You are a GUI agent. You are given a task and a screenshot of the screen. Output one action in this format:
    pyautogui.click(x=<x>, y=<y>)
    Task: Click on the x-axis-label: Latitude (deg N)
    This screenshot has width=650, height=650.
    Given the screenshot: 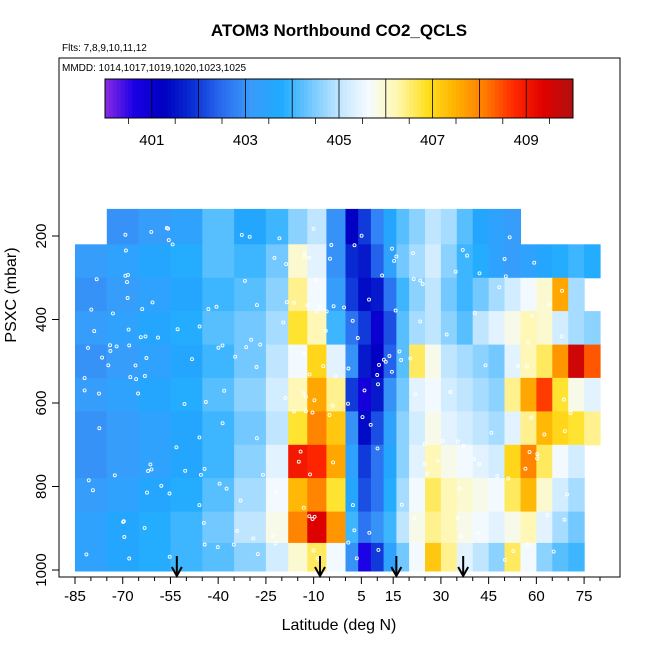 What is the action you would take?
    pyautogui.click(x=339, y=625)
    